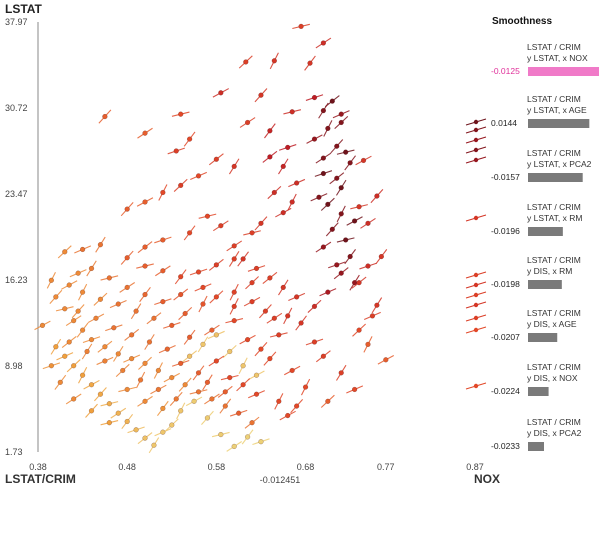  I want to click on x-tick-label: 0.87, so click(475, 467).